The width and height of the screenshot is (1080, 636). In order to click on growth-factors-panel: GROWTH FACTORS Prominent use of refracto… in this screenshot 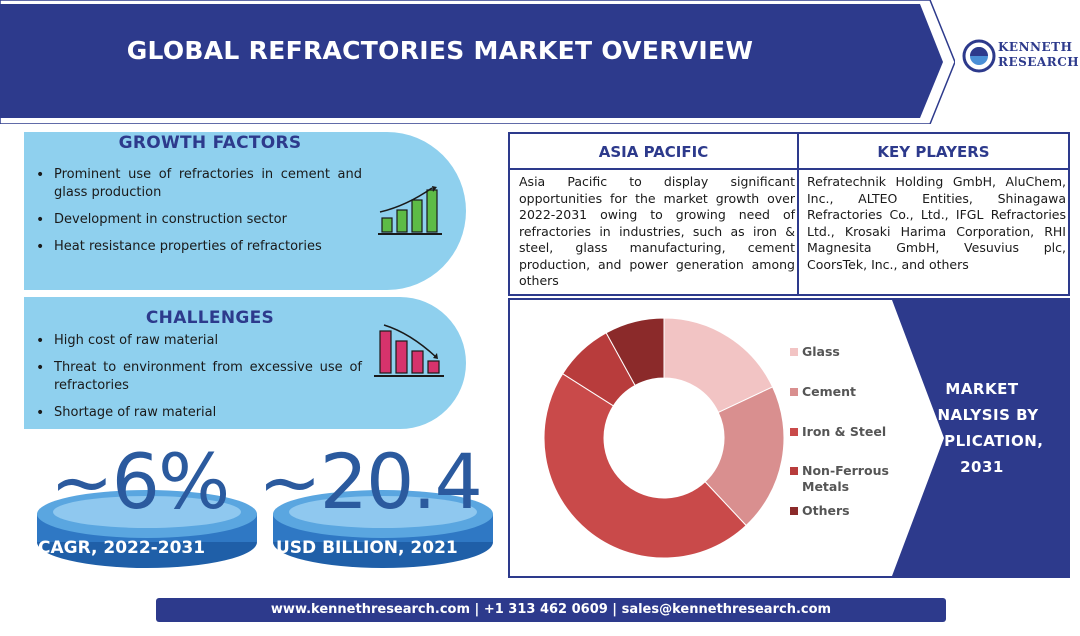, I will do `click(245, 211)`.